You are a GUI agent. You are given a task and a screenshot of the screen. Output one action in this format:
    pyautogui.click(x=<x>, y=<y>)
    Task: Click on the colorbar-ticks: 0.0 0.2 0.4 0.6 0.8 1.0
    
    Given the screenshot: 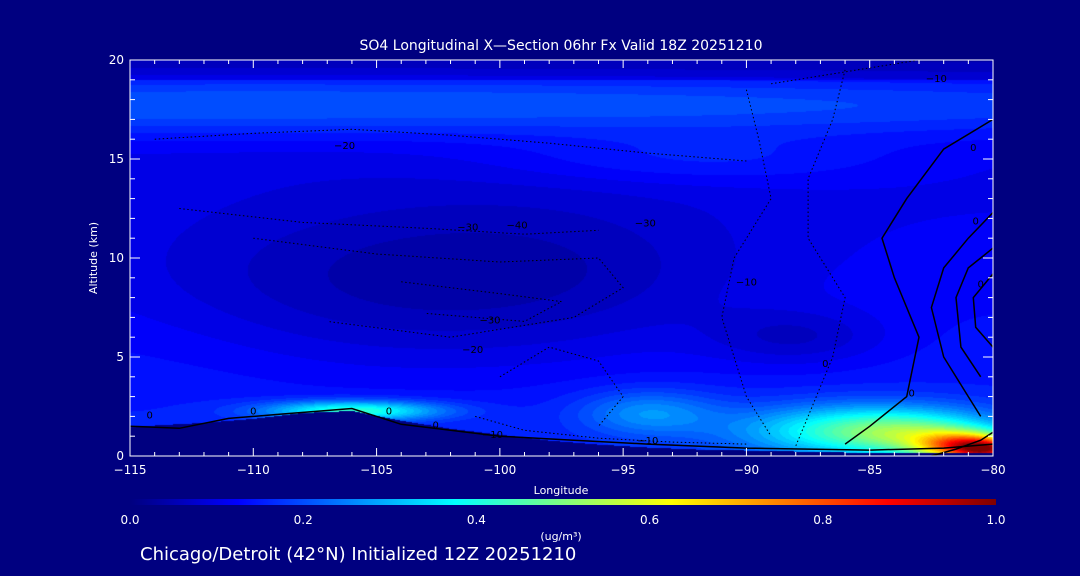 What is the action you would take?
    pyautogui.click(x=562, y=520)
    